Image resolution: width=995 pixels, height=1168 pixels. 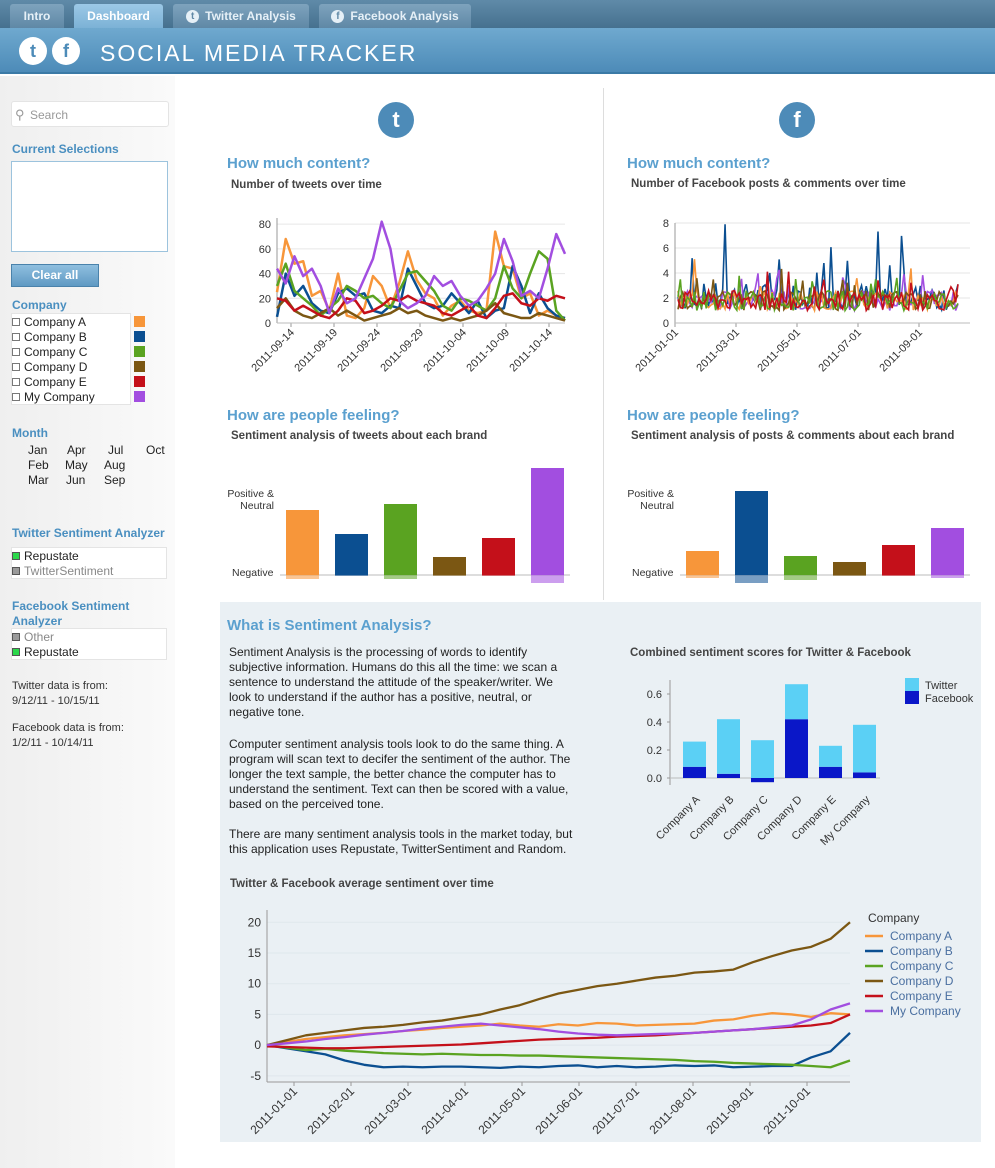 I want to click on x-tick-label: 2011-02-01, so click(x=330, y=1110).